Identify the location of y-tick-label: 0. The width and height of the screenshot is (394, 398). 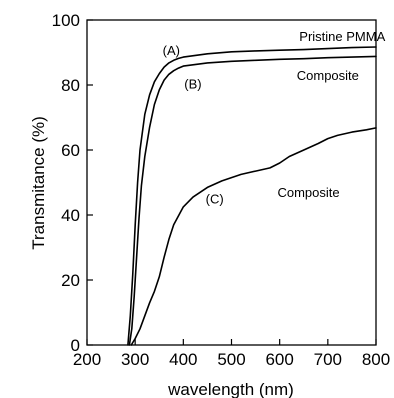
(75, 345).